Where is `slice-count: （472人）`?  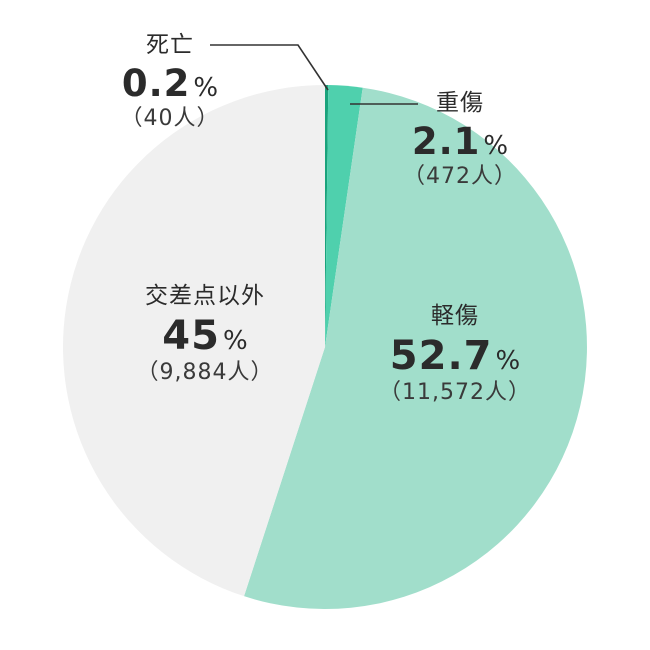 slice-count: （472人） is located at coordinates (460, 176).